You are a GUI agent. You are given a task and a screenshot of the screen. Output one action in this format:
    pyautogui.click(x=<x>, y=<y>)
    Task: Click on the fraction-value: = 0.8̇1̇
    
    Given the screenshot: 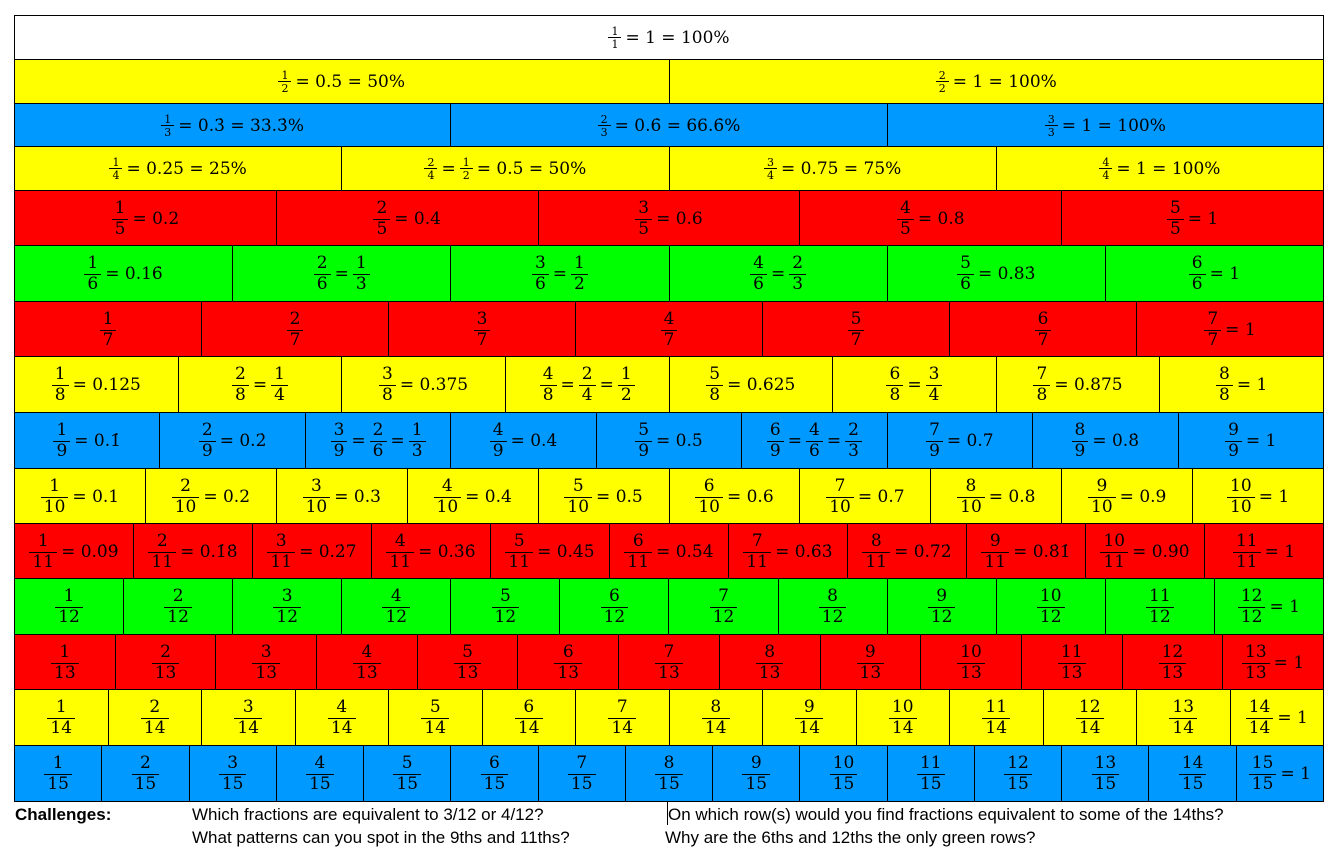 What is the action you would take?
    pyautogui.click(x=1042, y=551)
    